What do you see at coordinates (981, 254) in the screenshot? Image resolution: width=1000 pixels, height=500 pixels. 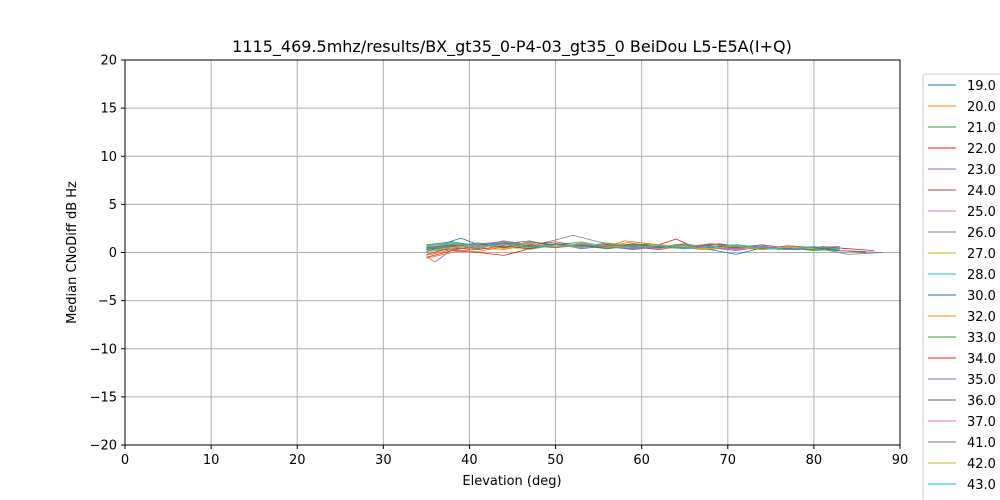 I see `legend-label: 27.0` at bounding box center [981, 254].